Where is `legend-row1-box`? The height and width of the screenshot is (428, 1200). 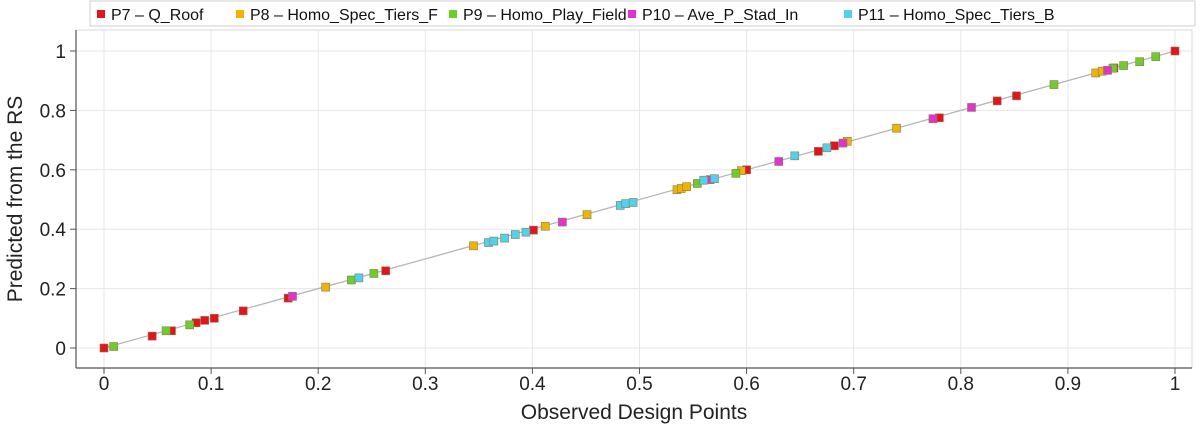 legend-row1-box is located at coordinates (642, 13).